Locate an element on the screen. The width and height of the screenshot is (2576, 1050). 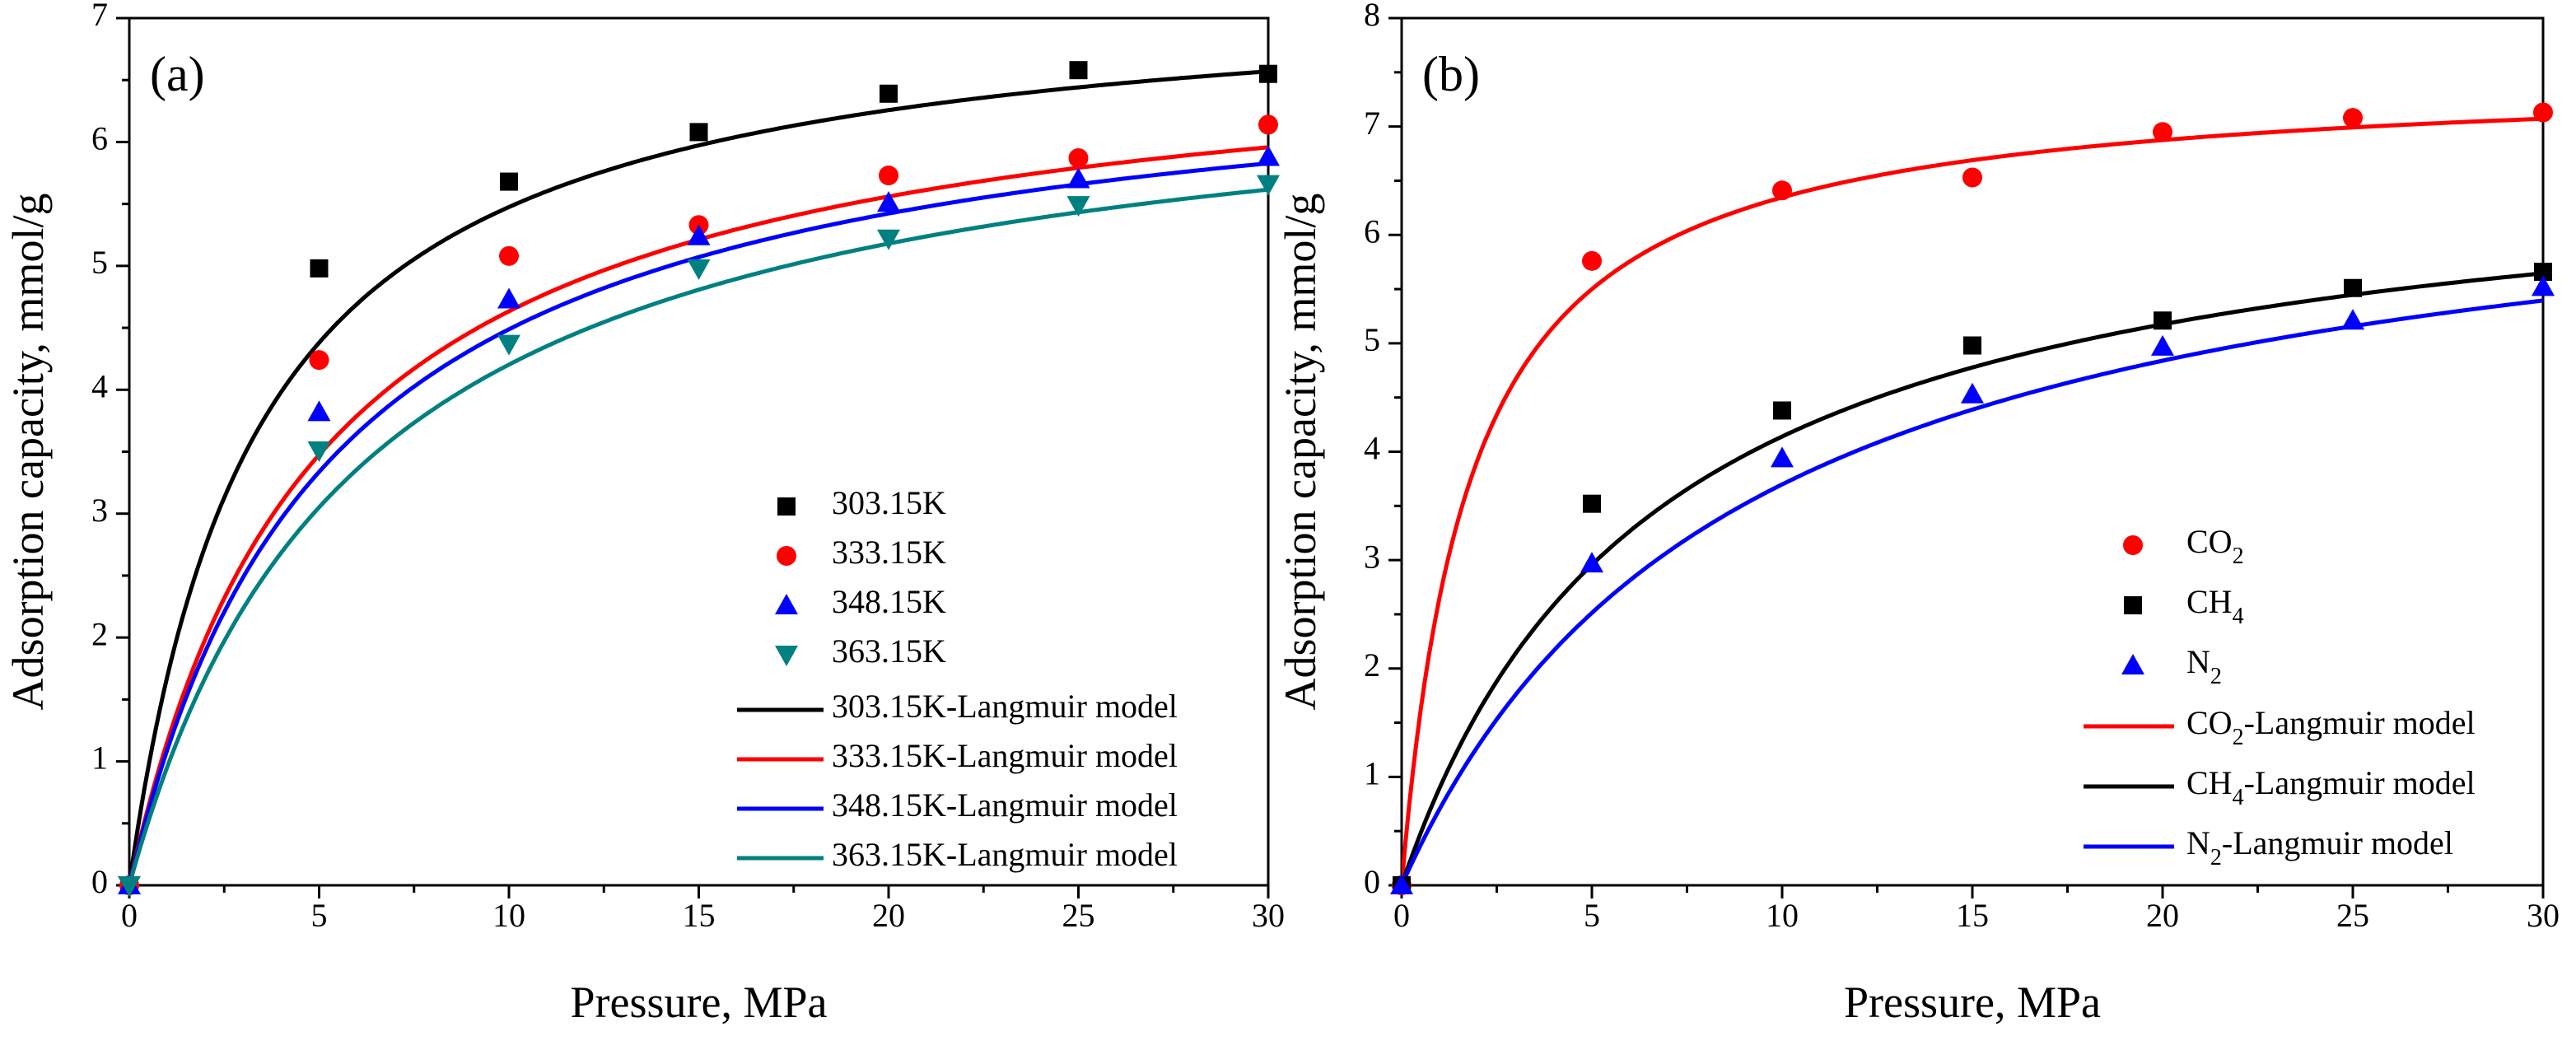
legend-label: 303.15K is located at coordinates (889, 502).